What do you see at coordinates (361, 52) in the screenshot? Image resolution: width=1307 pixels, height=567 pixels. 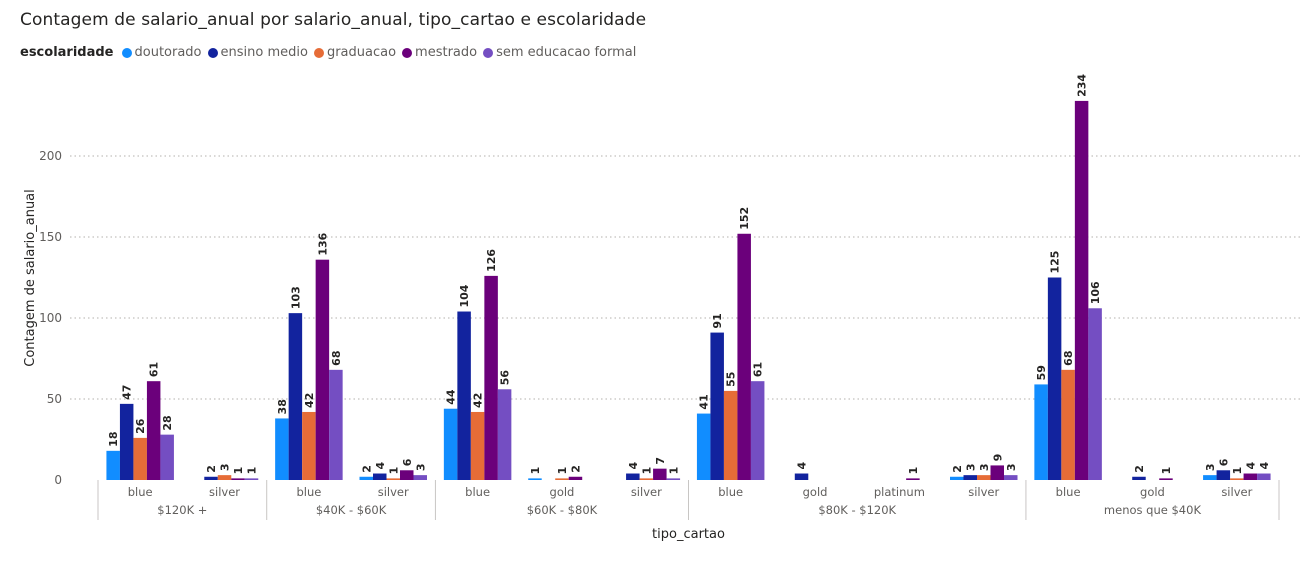 I see `legend-label: graduacao` at bounding box center [361, 52].